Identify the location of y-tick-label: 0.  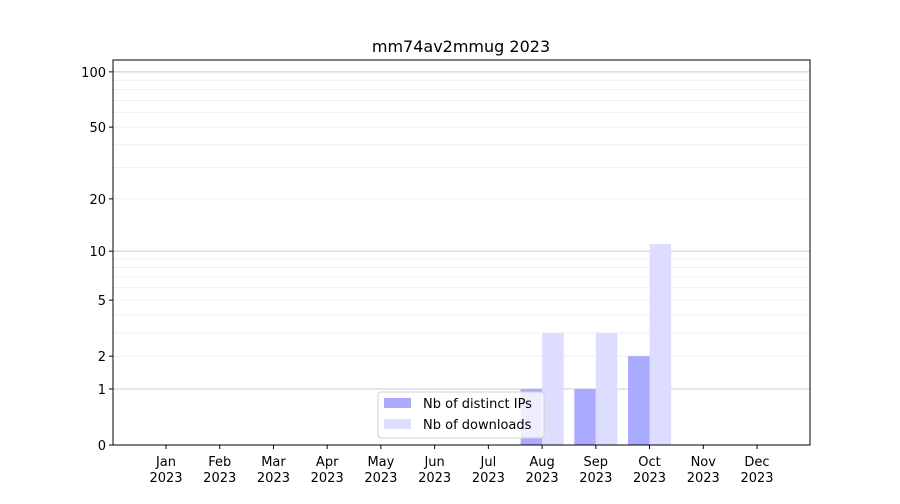
(102, 446).